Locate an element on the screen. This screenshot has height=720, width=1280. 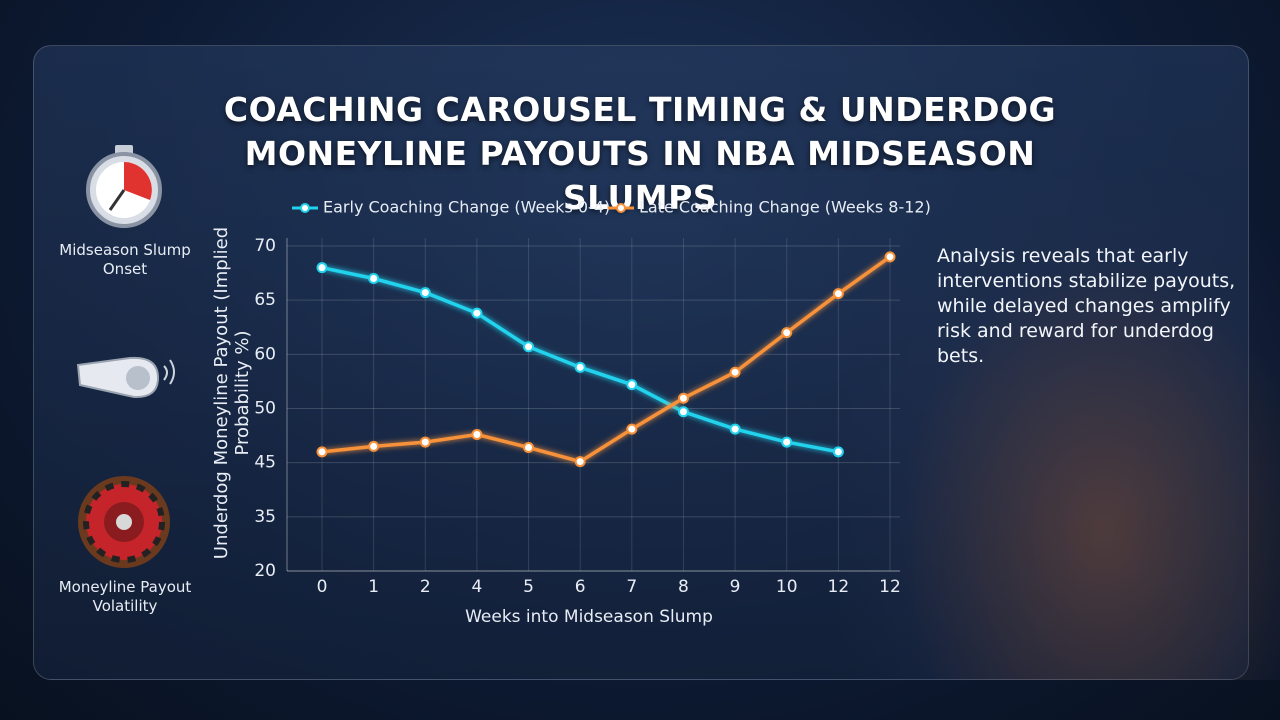
y-tick-label: 45 is located at coordinates (265, 463).